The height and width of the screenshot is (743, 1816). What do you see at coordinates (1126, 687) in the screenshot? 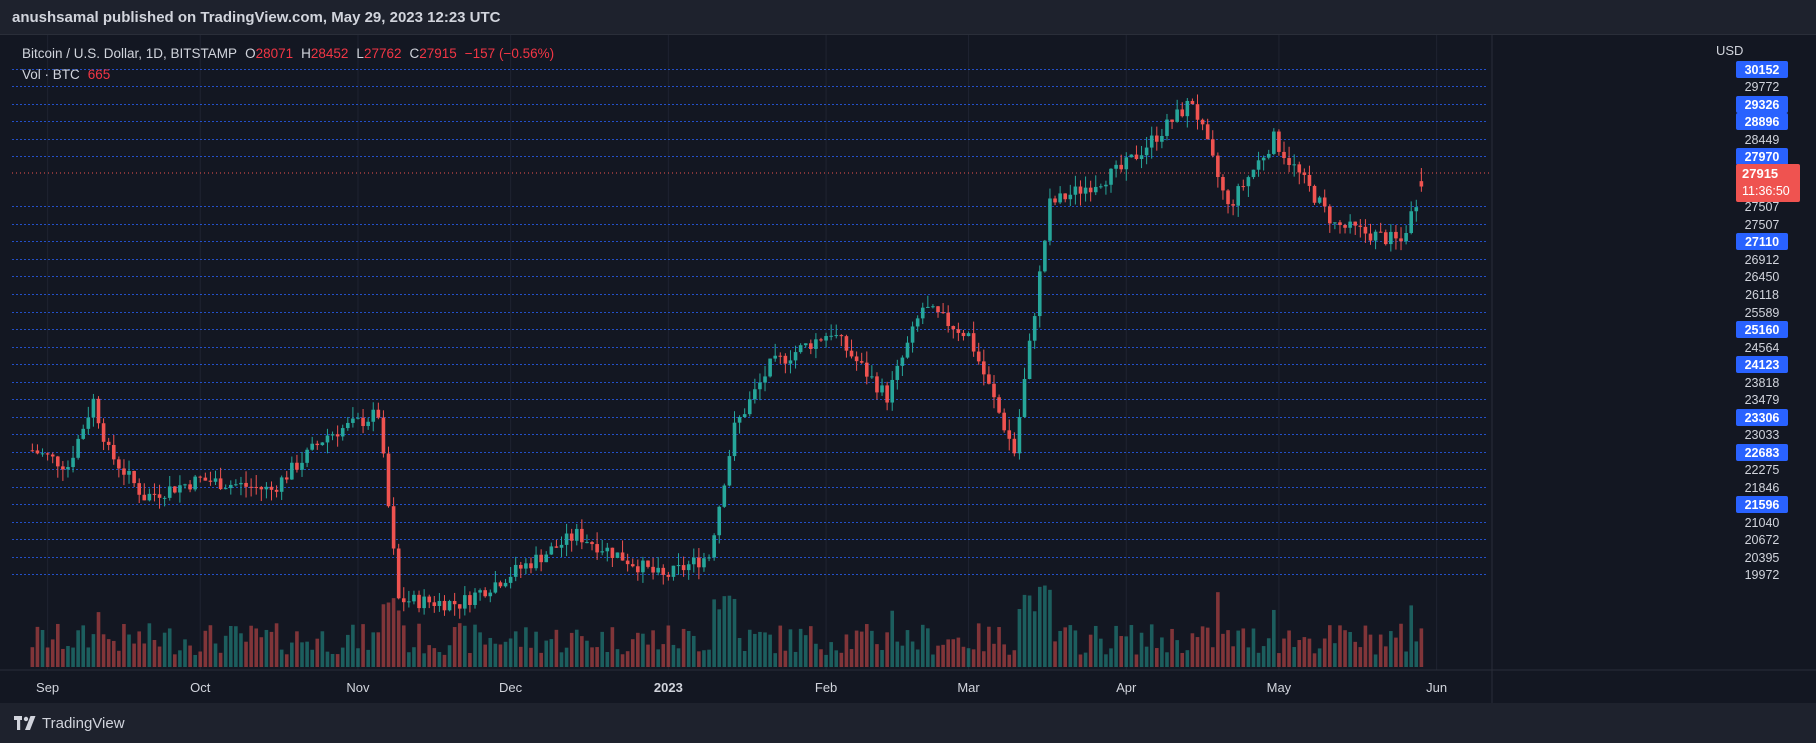
I see `time-axis-label: Apr` at bounding box center [1126, 687].